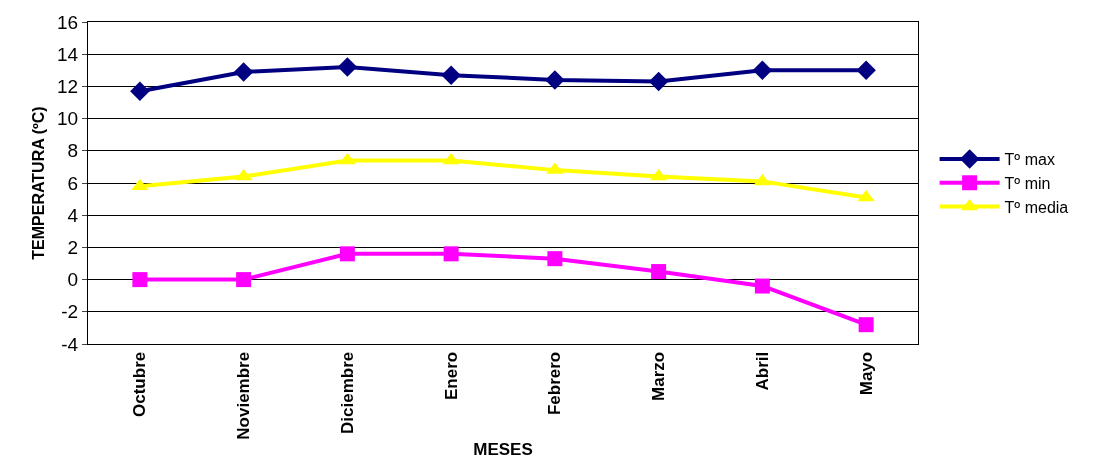 The width and height of the screenshot is (1118, 468). What do you see at coordinates (68, 54) in the screenshot?
I see `y-tick-label: 14` at bounding box center [68, 54].